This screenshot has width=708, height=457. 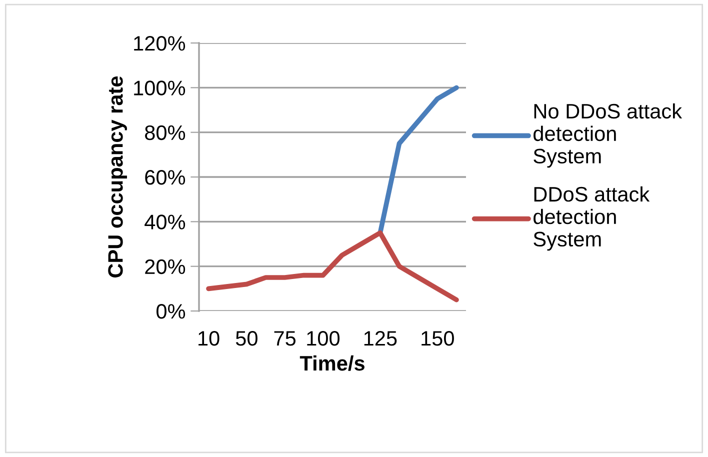 What do you see at coordinates (332, 363) in the screenshot?
I see `x-axis-title: Time/s` at bounding box center [332, 363].